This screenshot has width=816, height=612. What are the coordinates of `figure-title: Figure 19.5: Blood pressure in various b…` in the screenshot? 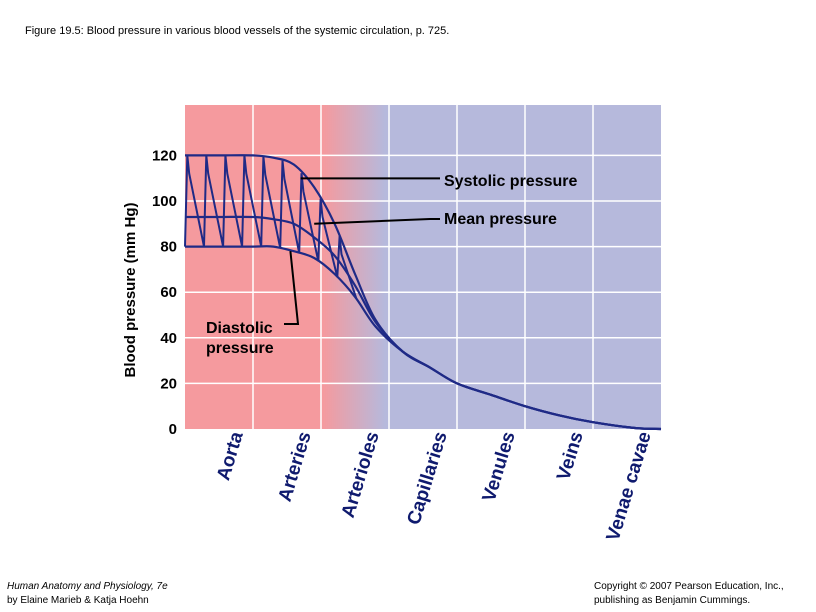 It's located at (237, 31).